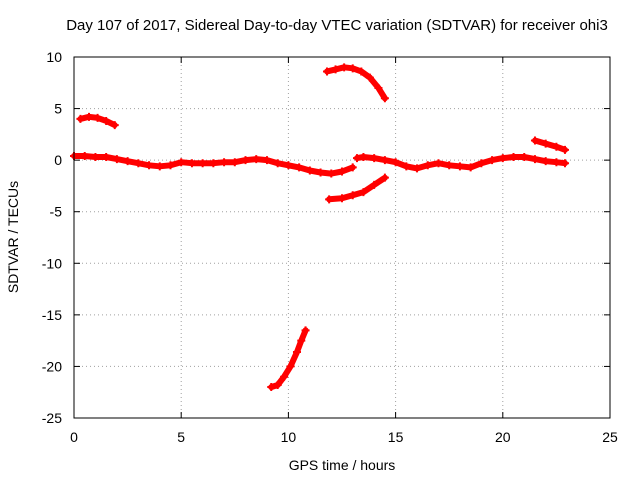 The image size is (640, 480). I want to click on y-axis-label: SDTVAR / TECUs, so click(13, 237).